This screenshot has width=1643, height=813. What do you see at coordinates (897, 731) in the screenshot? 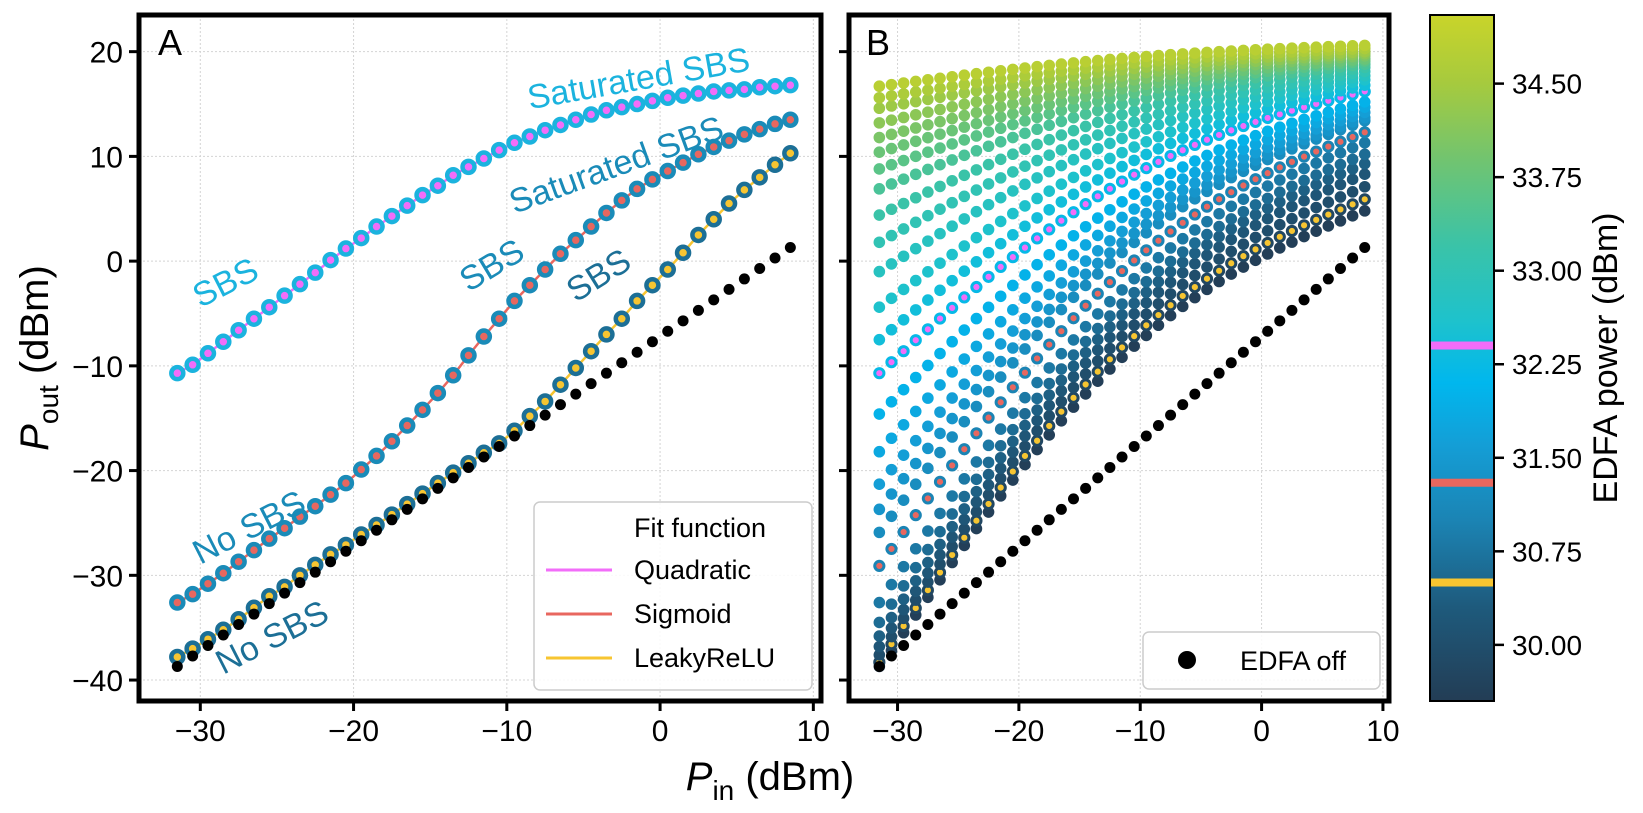
I see `x-tick-label: −30` at bounding box center [897, 731].